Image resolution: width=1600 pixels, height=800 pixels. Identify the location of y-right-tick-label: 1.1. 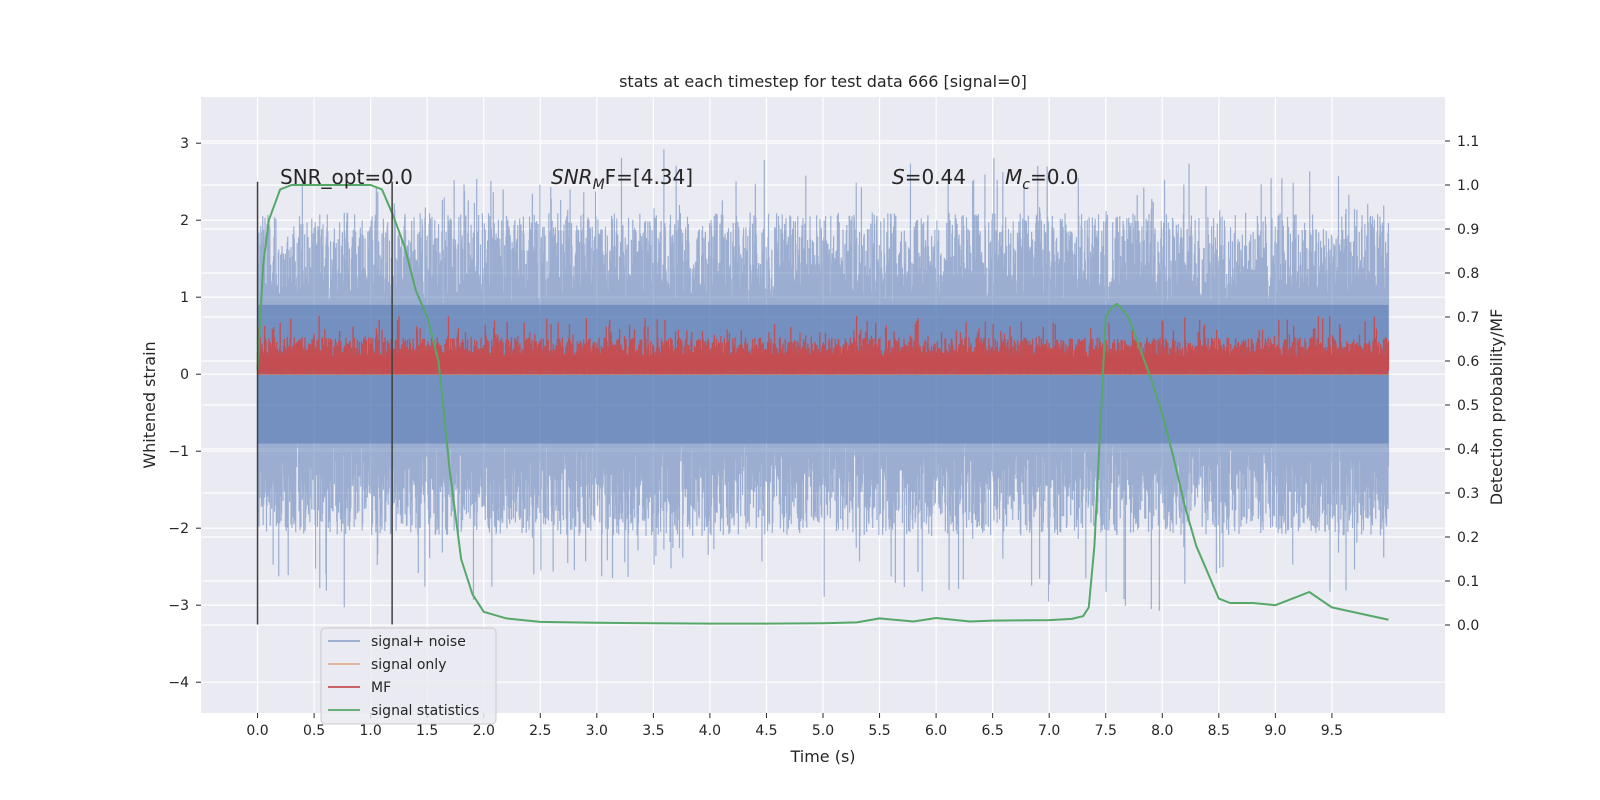
(1468, 142).